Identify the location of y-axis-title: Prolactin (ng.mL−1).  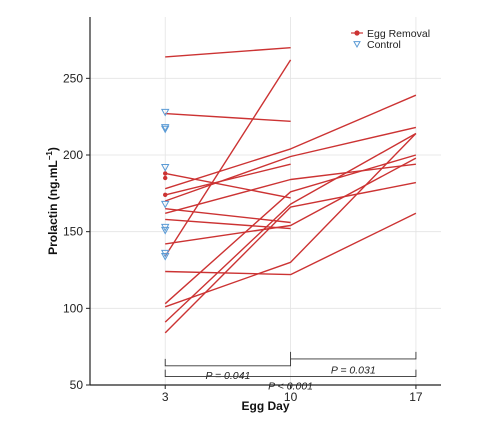
(52, 201).